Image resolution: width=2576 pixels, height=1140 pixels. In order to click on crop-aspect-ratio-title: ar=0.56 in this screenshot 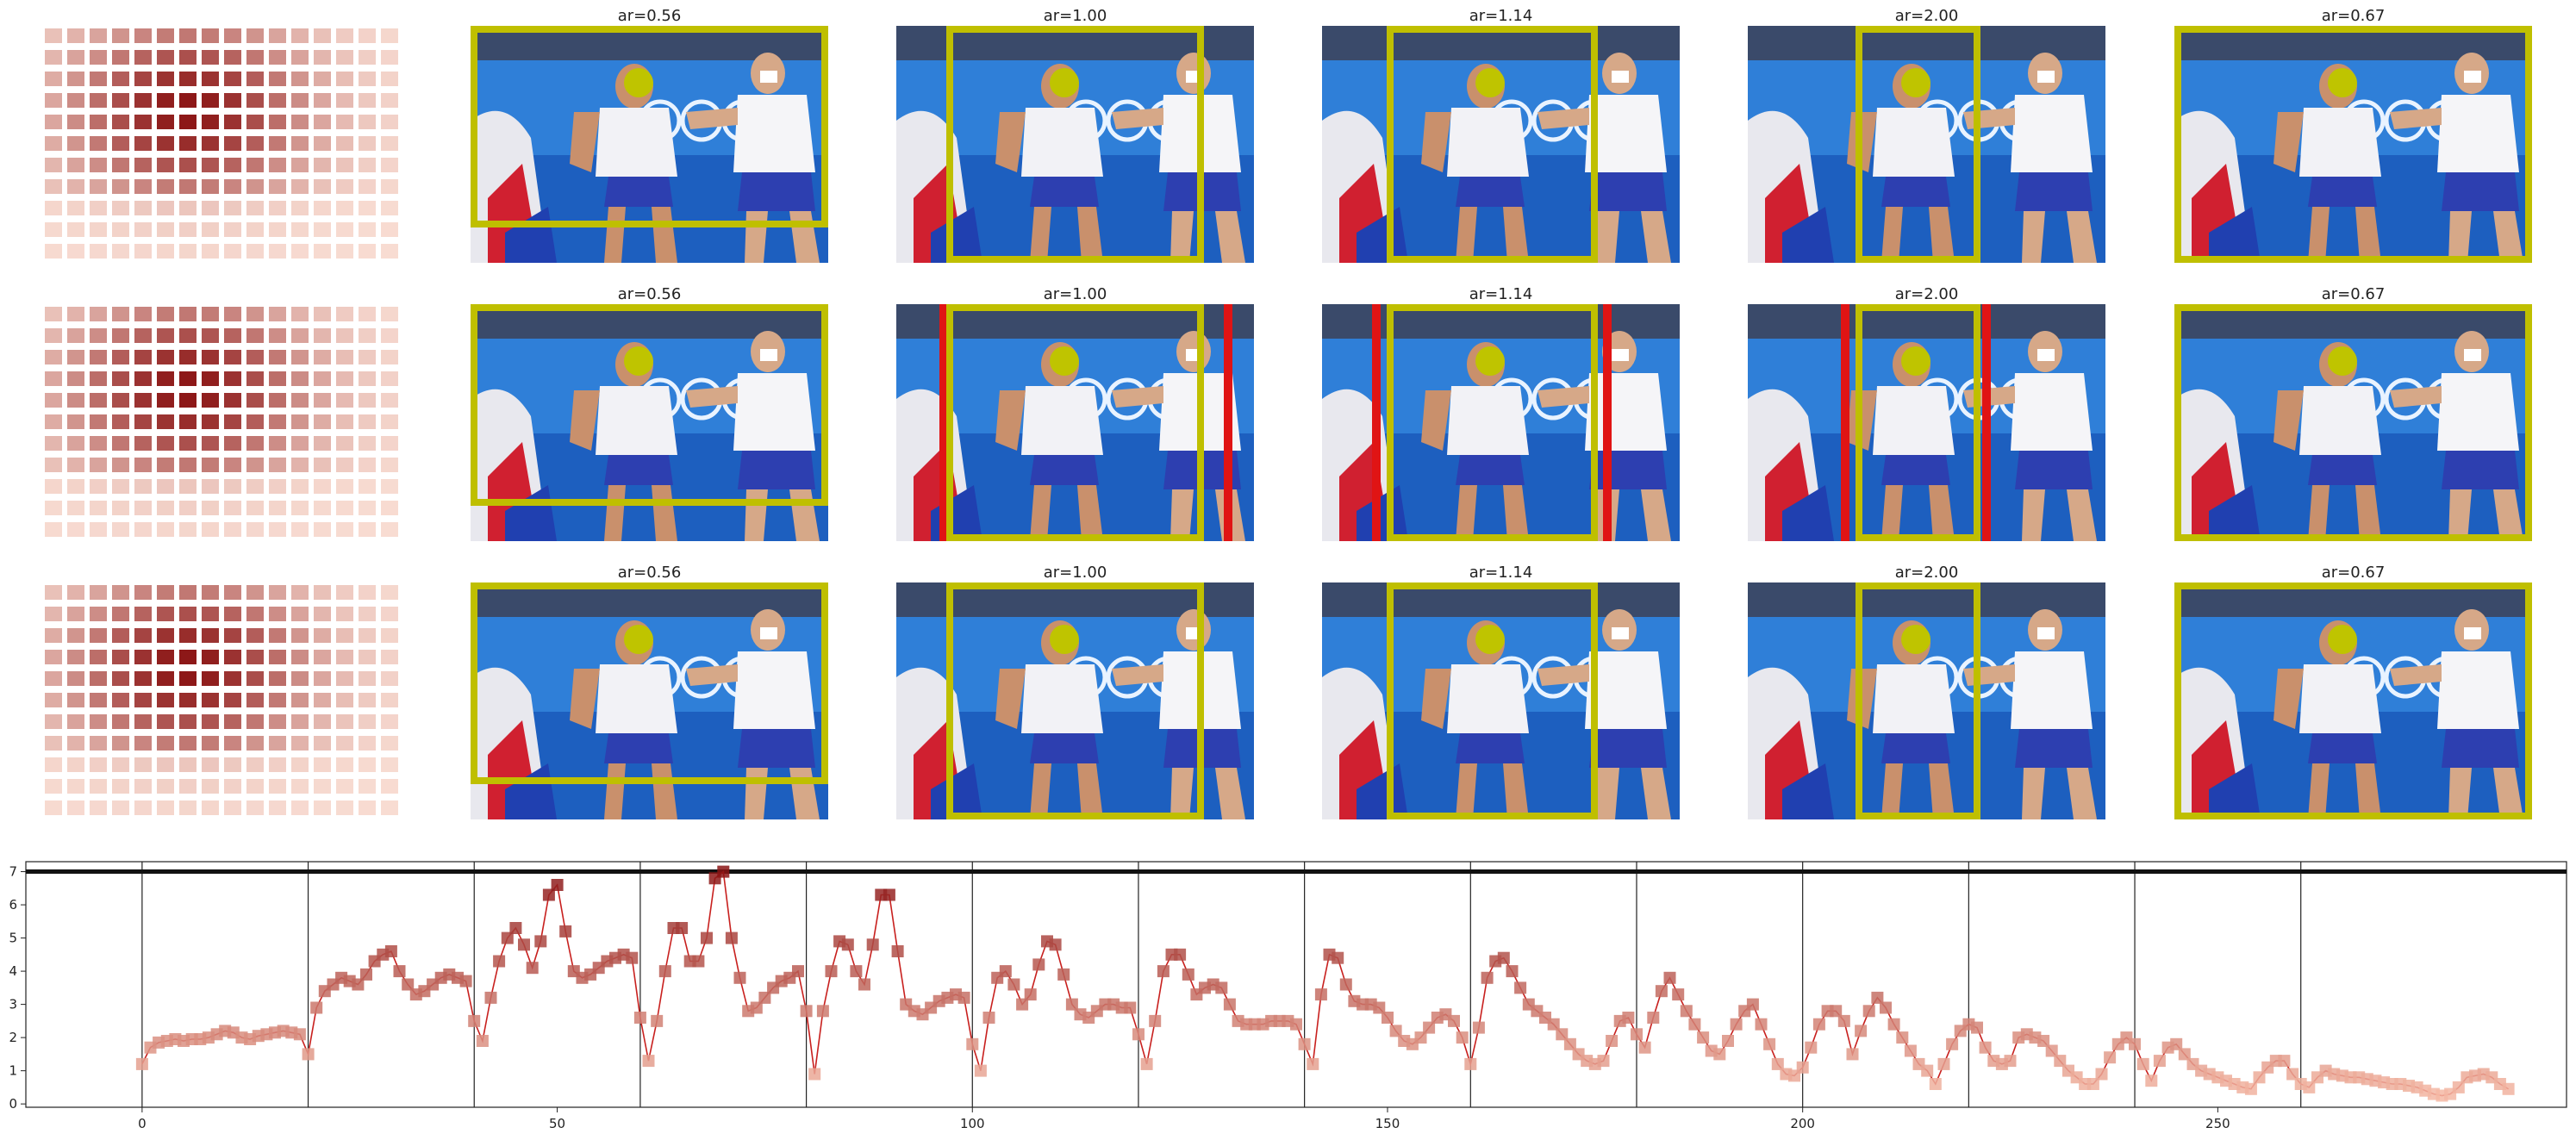, I will do `click(649, 16)`.